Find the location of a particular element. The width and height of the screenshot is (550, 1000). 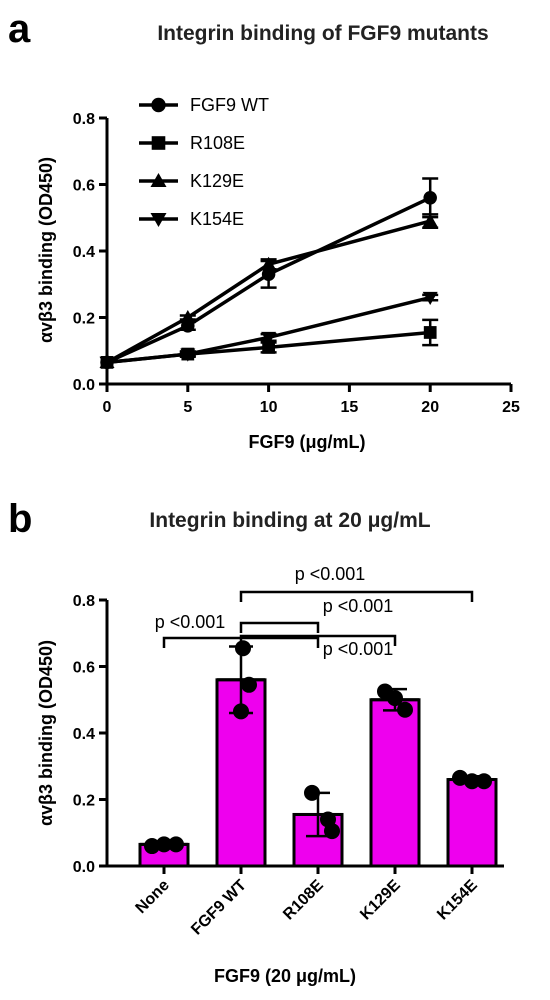

chart-b-ylabel: αvβ3 binding (OD450) is located at coordinates (46, 733).